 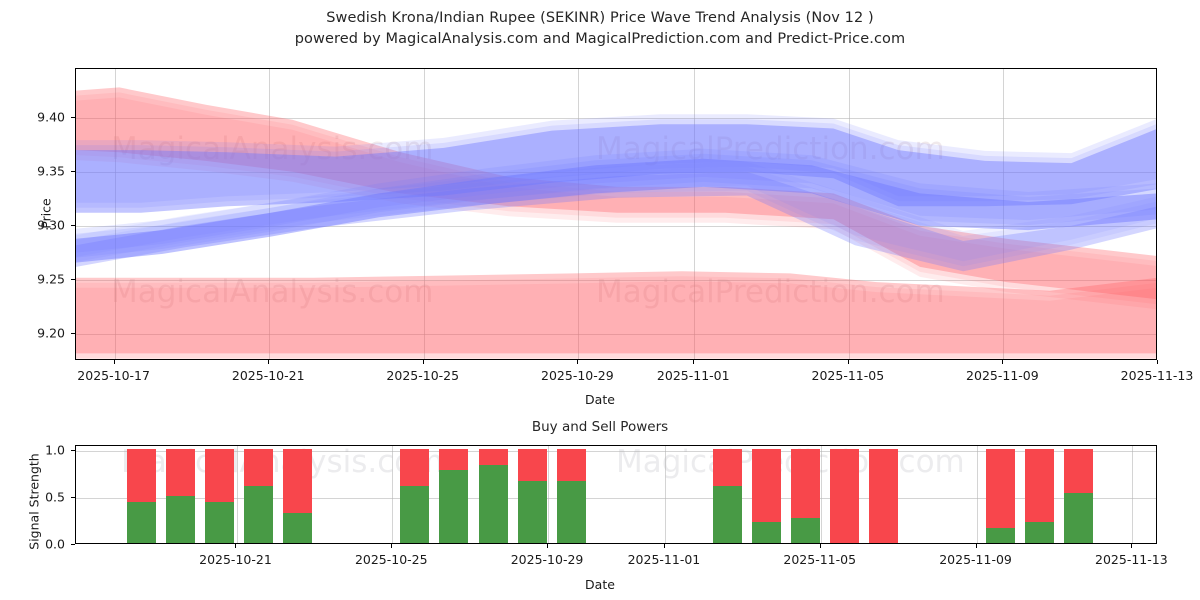 I want to click on price-x-axis-label: Date, so click(x=600, y=399).